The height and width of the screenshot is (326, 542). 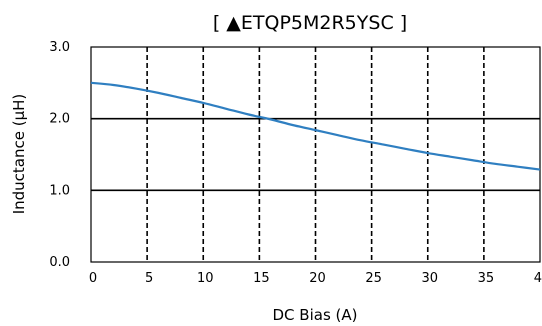 I want to click on x-tick-label-0: 0, so click(x=93, y=278).